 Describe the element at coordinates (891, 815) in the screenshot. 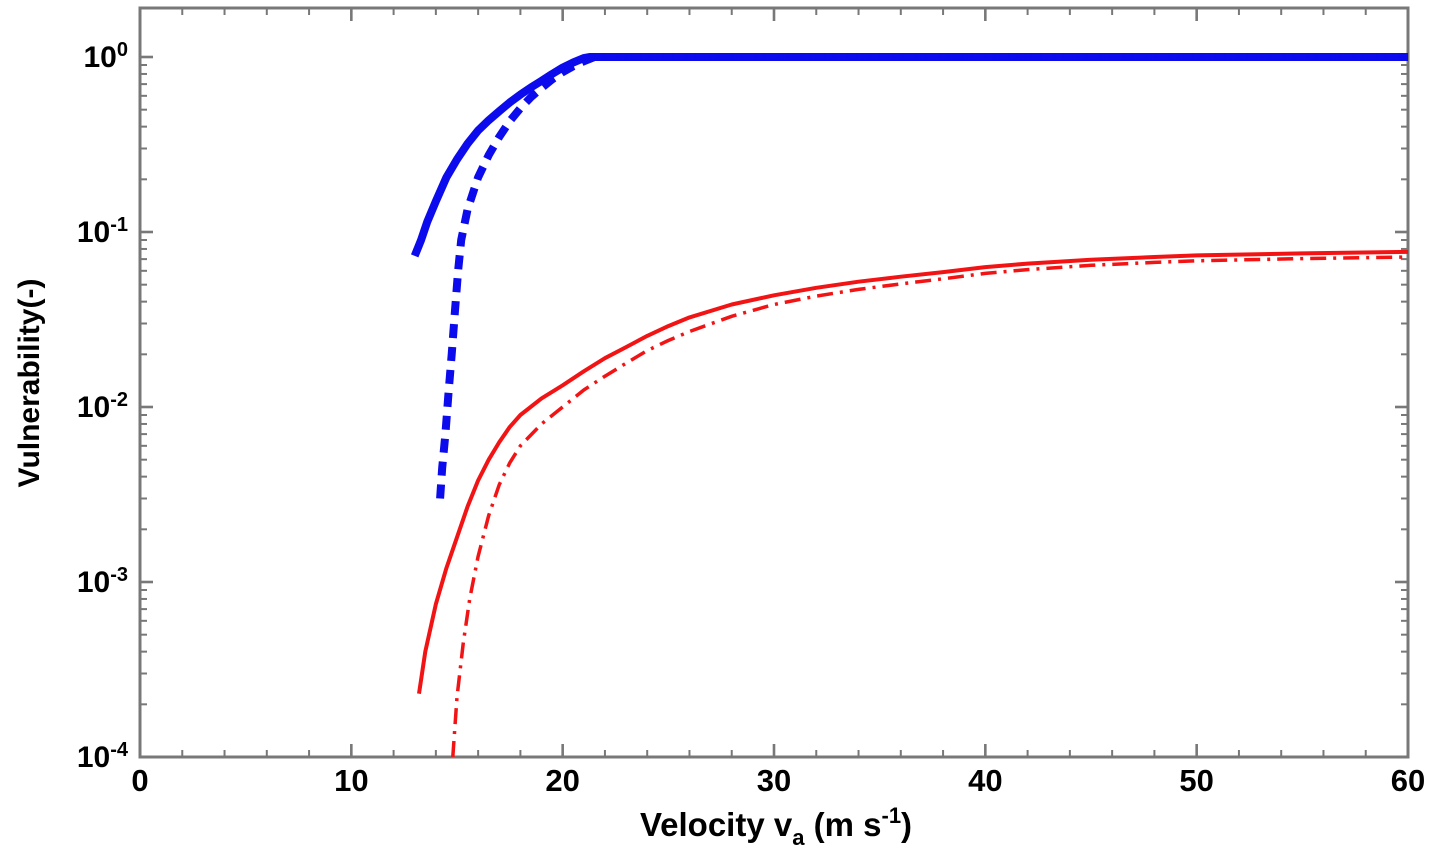

I see `x-axis-title-exponent: -1` at that location.